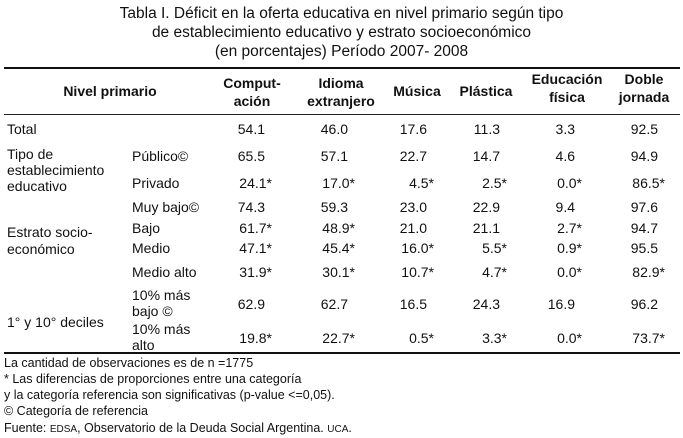 The height and width of the screenshot is (438, 683). I want to click on cell-idioma: 62.7, so click(334, 304).